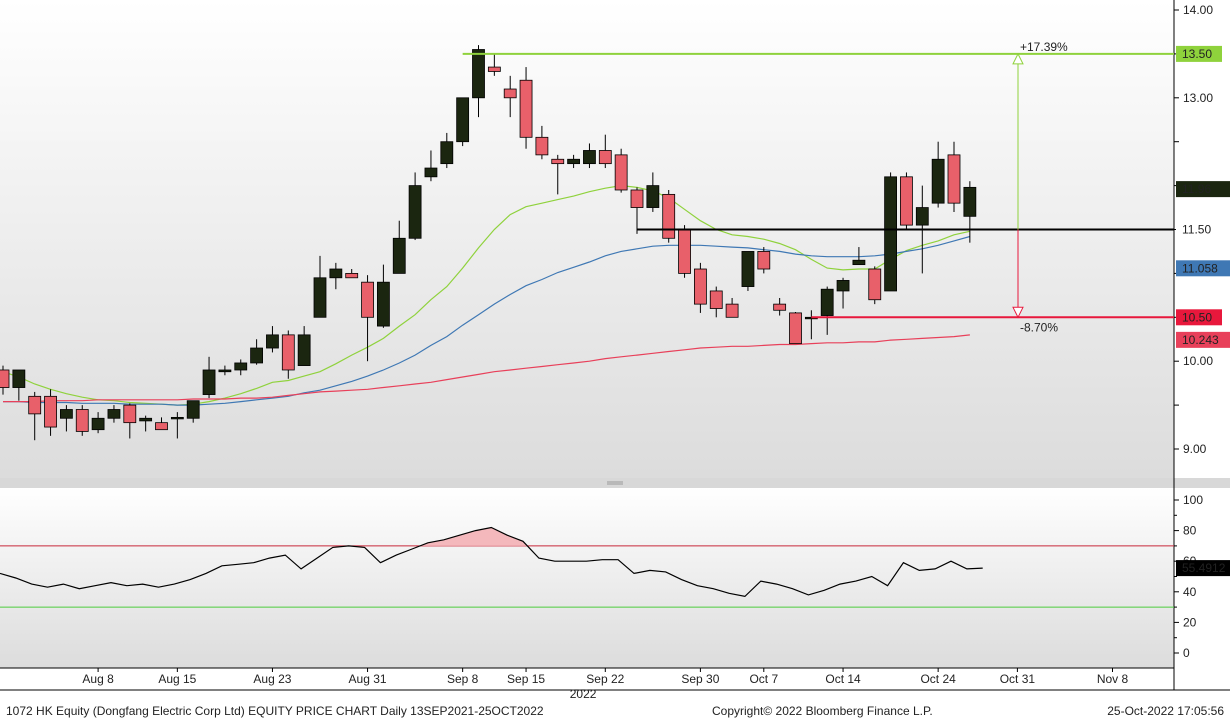 The image size is (1230, 721). I want to click on rsi-y-tick-label: 0, so click(1186, 653).